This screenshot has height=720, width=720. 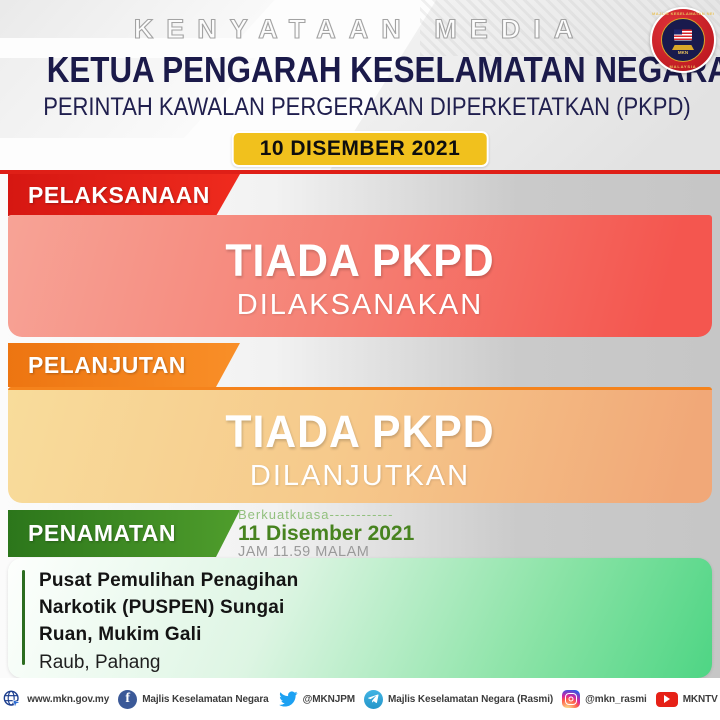 What do you see at coordinates (683, 35) in the screenshot?
I see `malaysia-flag-icon` at bounding box center [683, 35].